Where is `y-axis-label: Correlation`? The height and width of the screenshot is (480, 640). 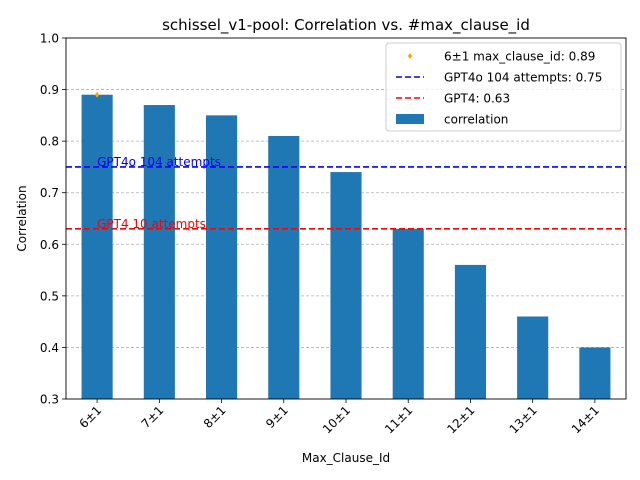 y-axis-label: Correlation is located at coordinates (22, 218).